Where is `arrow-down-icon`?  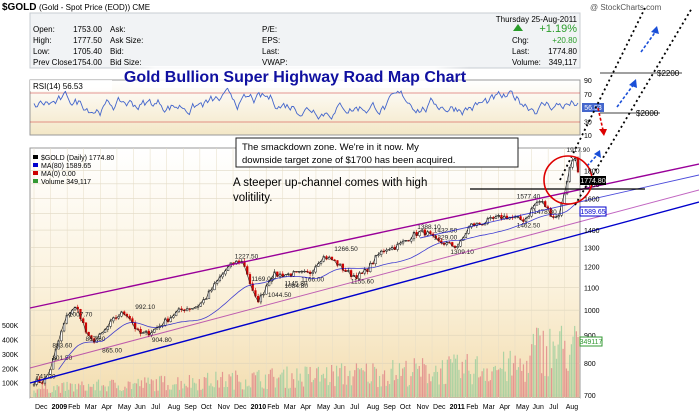 arrow-down-icon is located at coordinates (603, 132).